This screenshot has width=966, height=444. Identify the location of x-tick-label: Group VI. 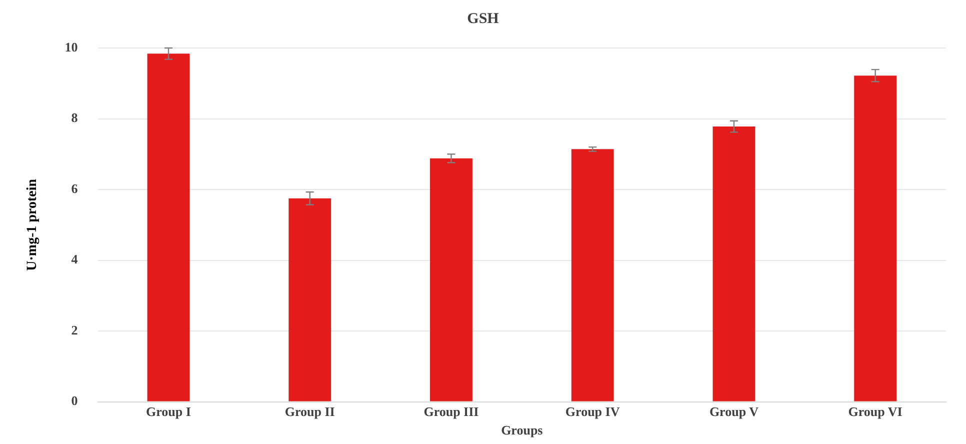
(875, 411).